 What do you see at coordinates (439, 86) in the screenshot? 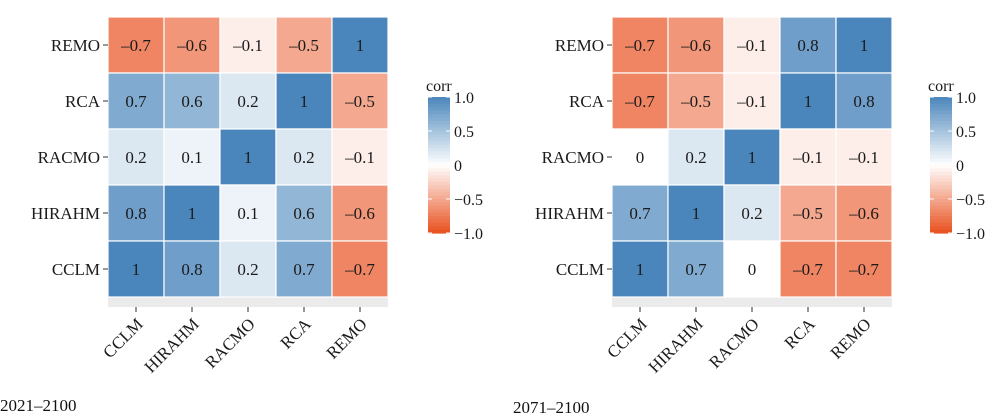
I see `legend-title: corr` at bounding box center [439, 86].